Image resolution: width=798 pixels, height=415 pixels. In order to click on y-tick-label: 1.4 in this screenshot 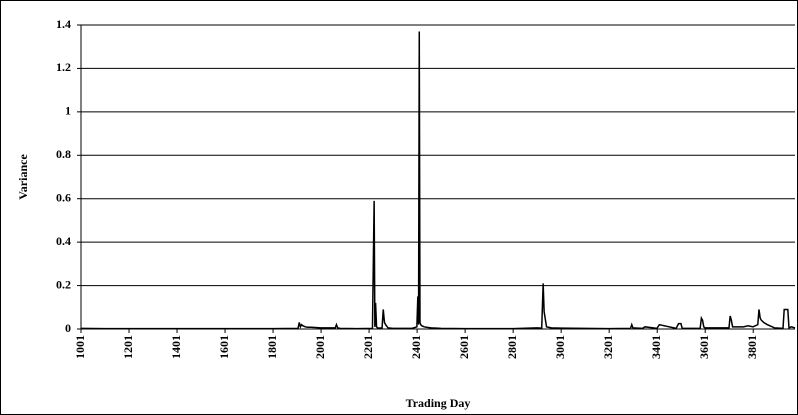, I will do `click(63, 24)`.